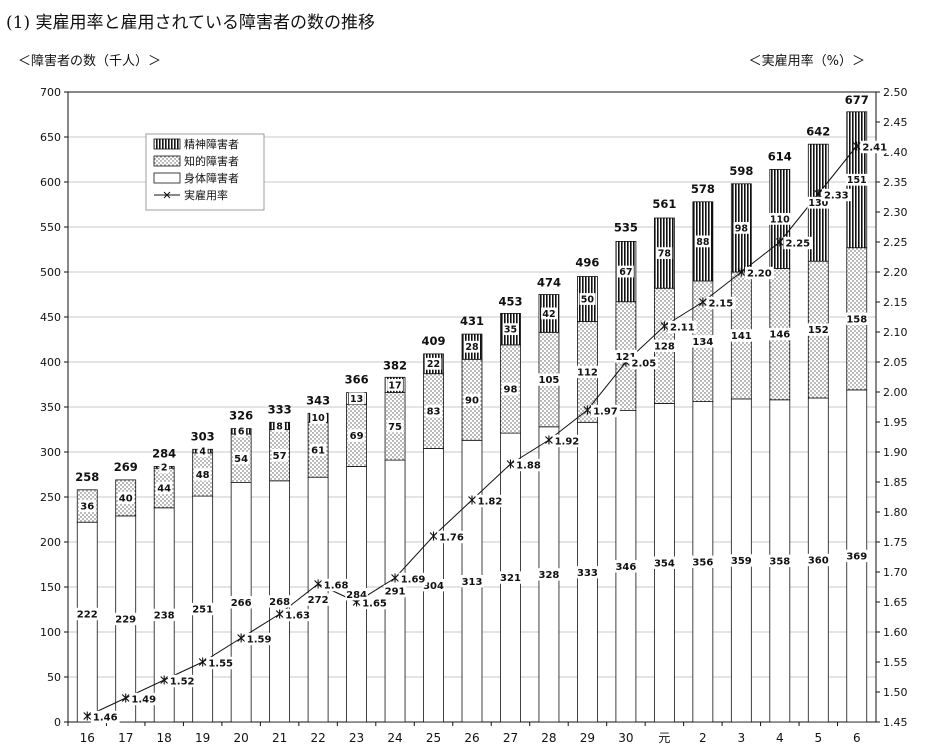 The image size is (939, 747). I want to click on legend-body-swatch, so click(167, 178).